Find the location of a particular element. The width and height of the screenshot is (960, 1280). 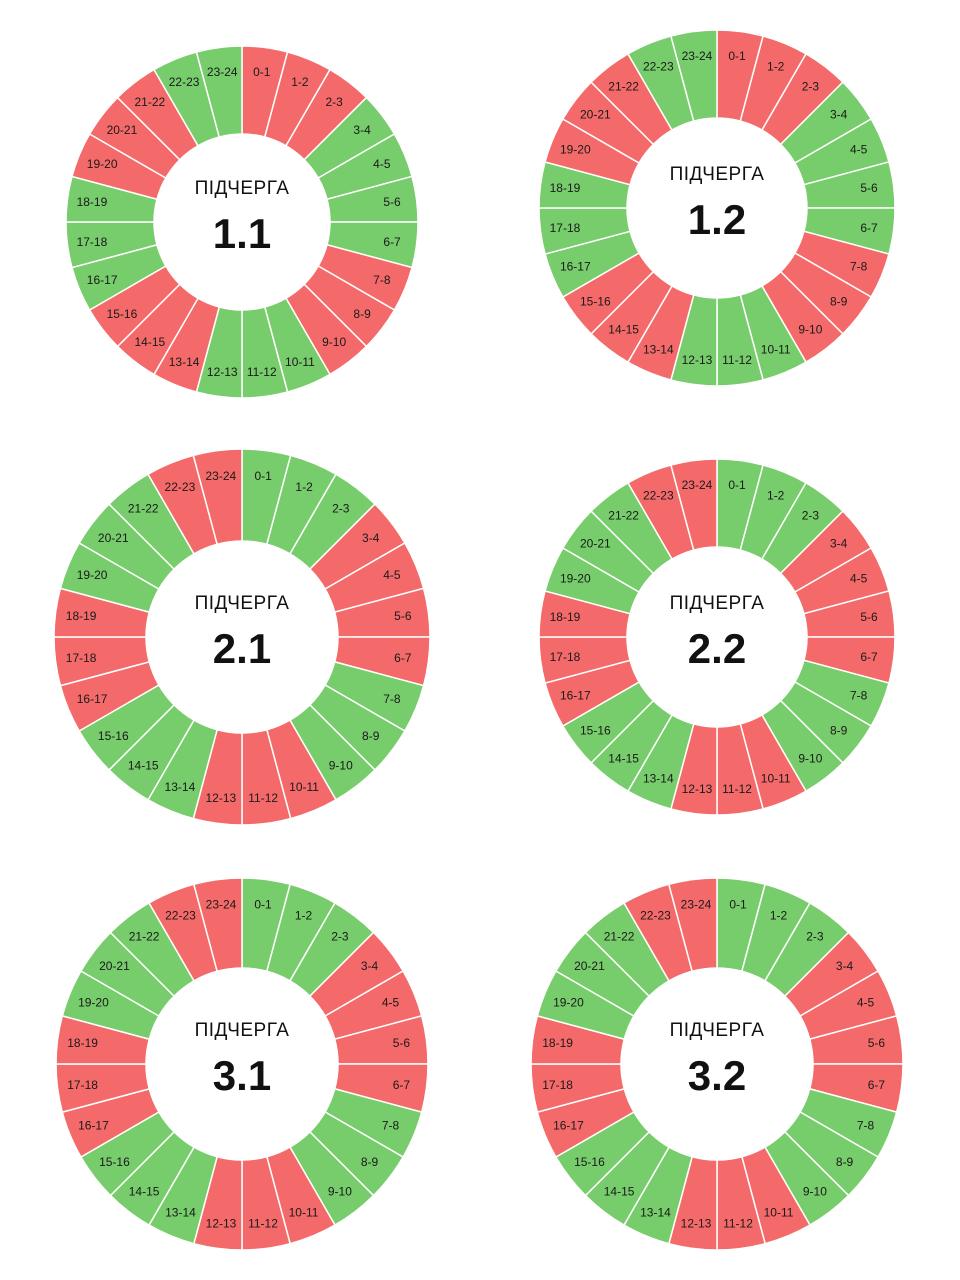

subqueue-number: 3.1 is located at coordinates (242, 1075).